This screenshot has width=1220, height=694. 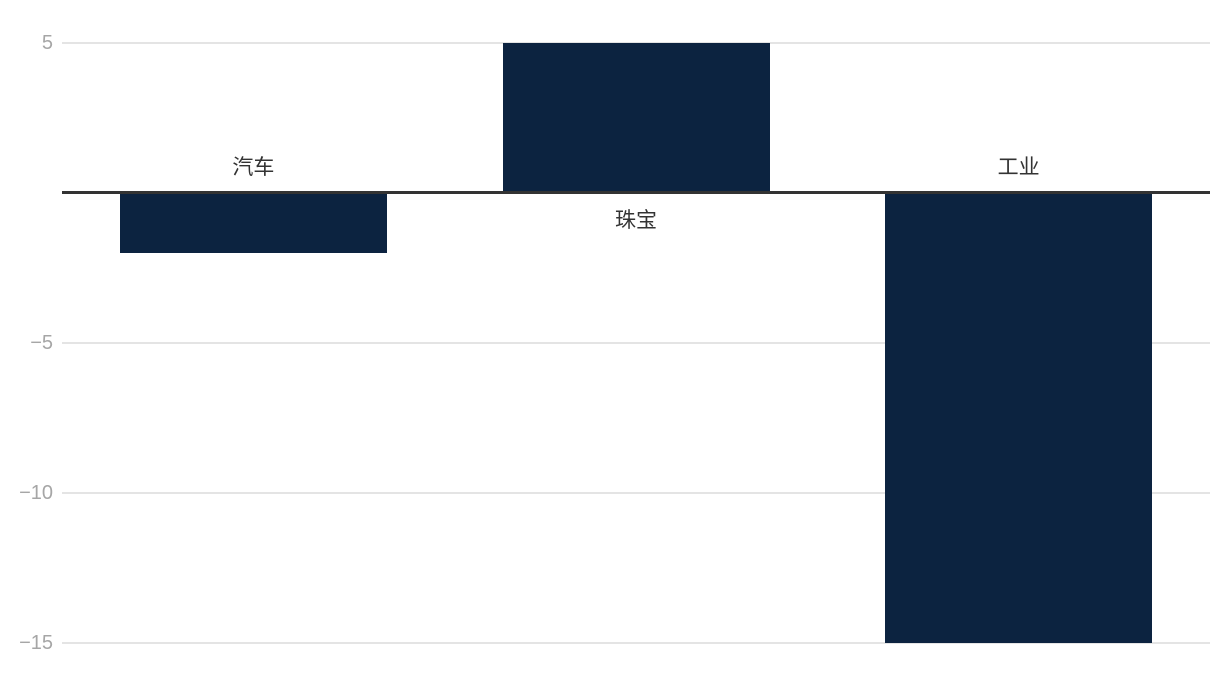 What do you see at coordinates (1018, 167) in the screenshot?
I see `category-label: 工业` at bounding box center [1018, 167].